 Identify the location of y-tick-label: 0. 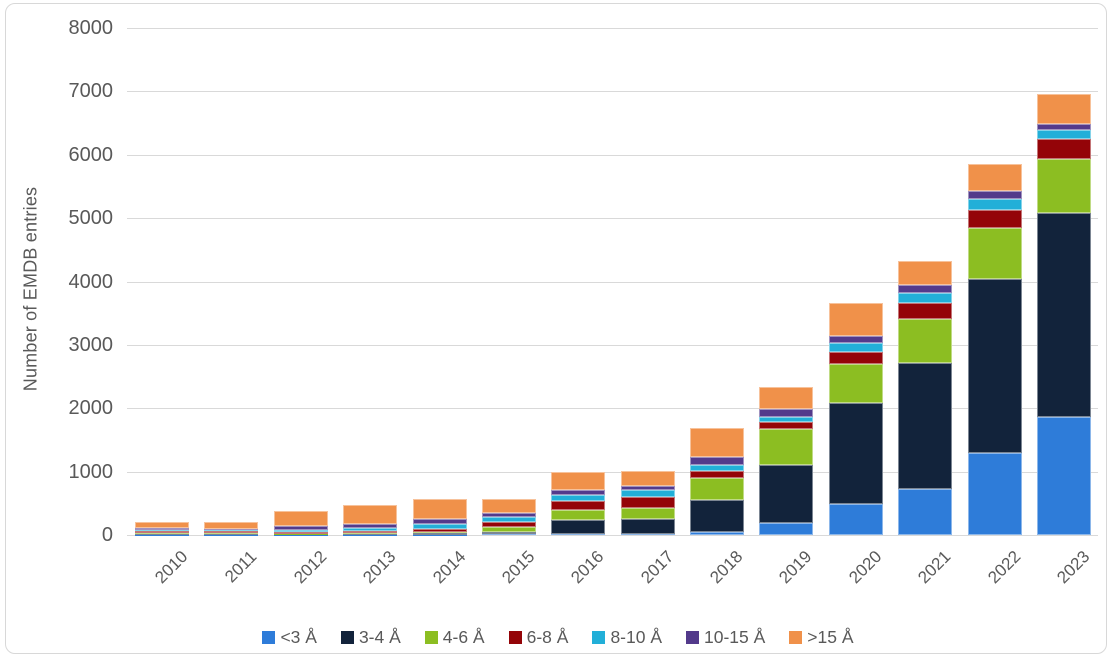
(107, 535).